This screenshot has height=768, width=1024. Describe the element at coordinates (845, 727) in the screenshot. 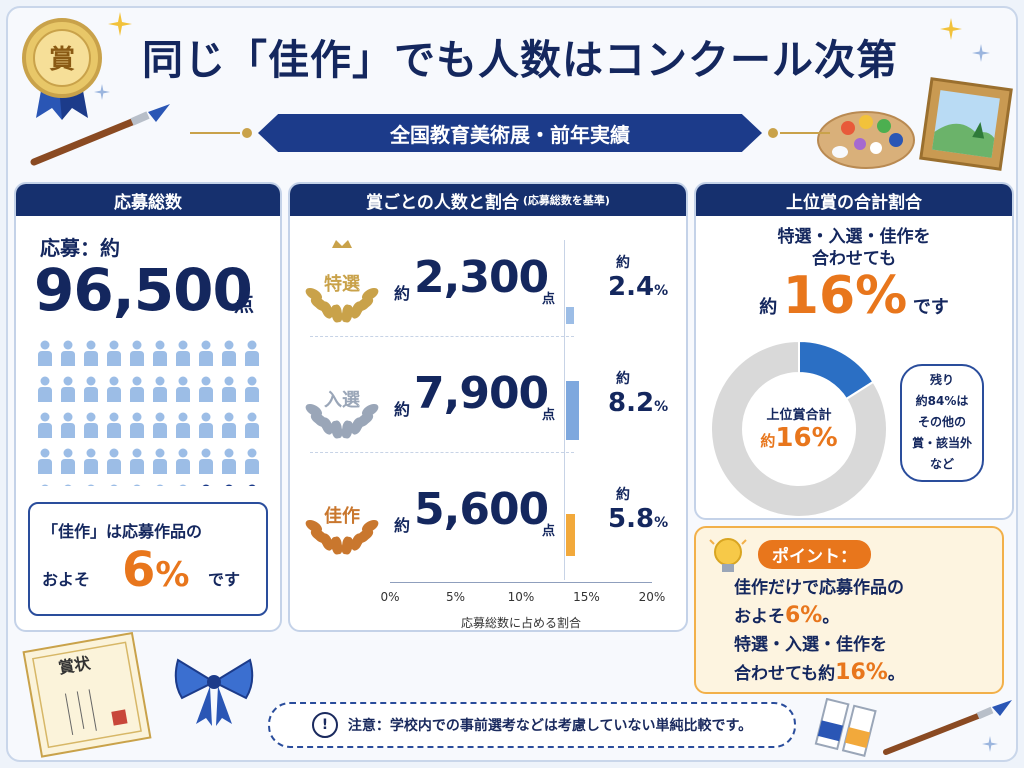

I see `paint-tubes-icon` at that location.